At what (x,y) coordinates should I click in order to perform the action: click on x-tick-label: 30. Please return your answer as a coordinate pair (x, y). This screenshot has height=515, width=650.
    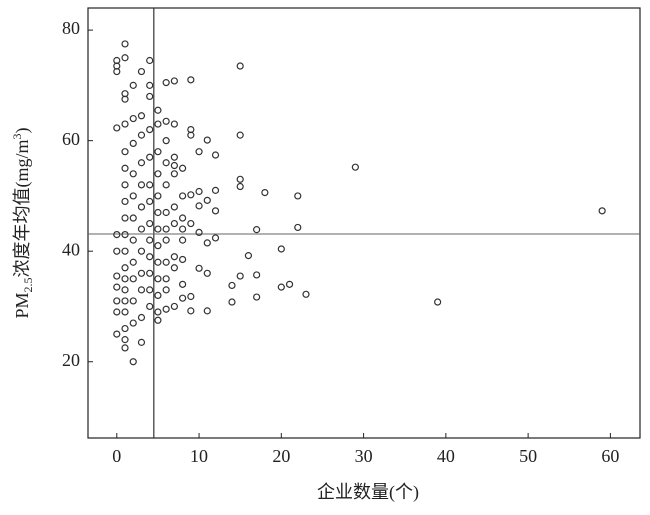
    Looking at the image, I should click on (364, 456).